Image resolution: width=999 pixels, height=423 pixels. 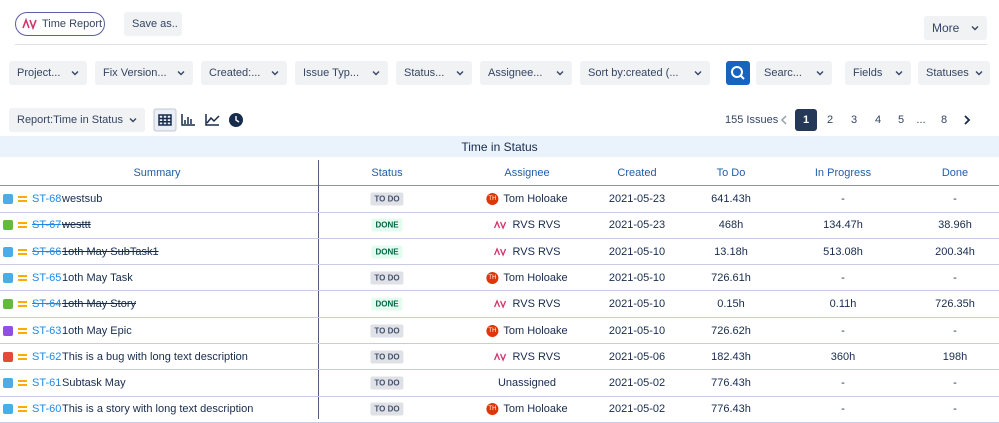 I want to click on next-page, so click(x=967, y=120).